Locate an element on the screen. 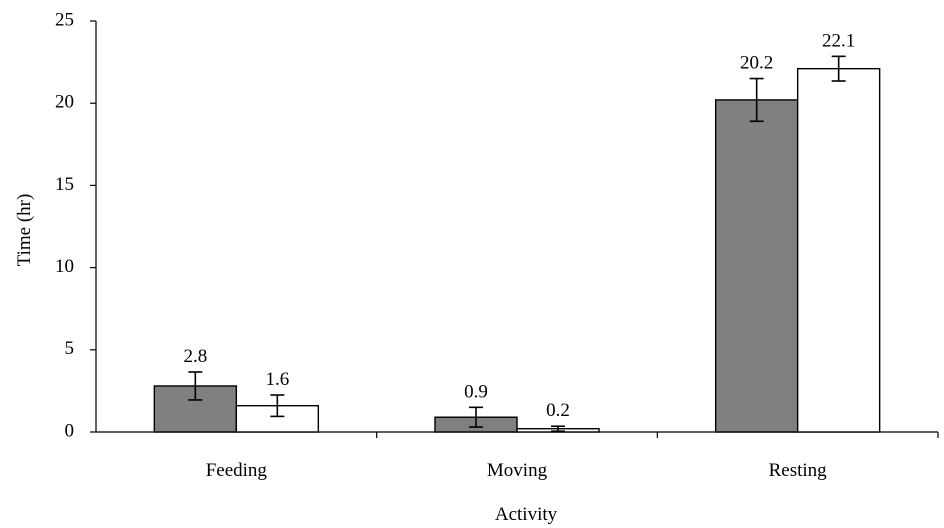 This screenshot has width=944, height=528. y-axis-title: Time (hr) is located at coordinates (24, 230).